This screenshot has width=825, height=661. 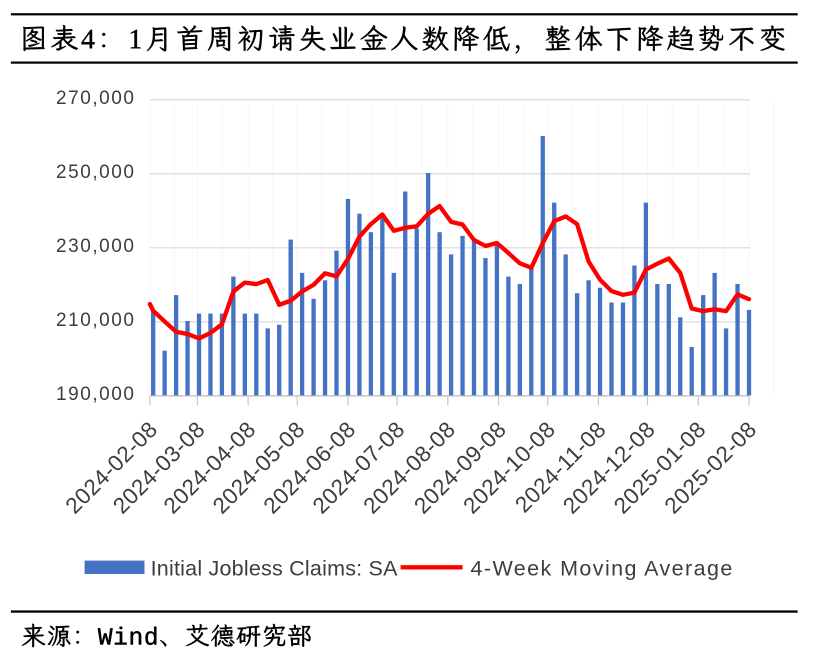 What do you see at coordinates (96, 172) in the screenshot?
I see `svg-text: 250,000` at bounding box center [96, 172].